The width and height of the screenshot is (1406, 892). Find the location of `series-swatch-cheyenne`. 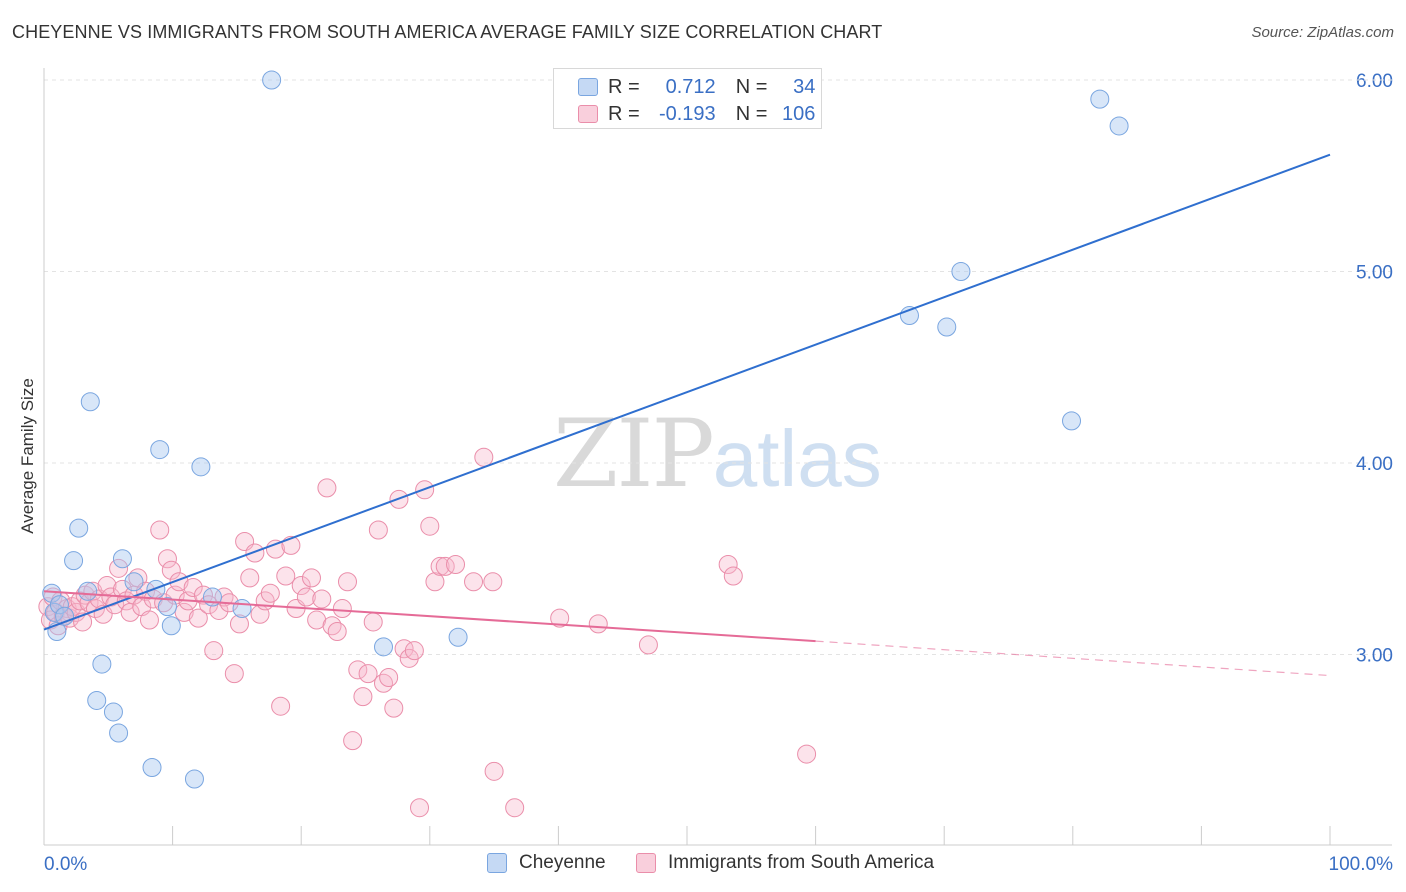

series-swatch-cheyenne is located at coordinates (497, 863).